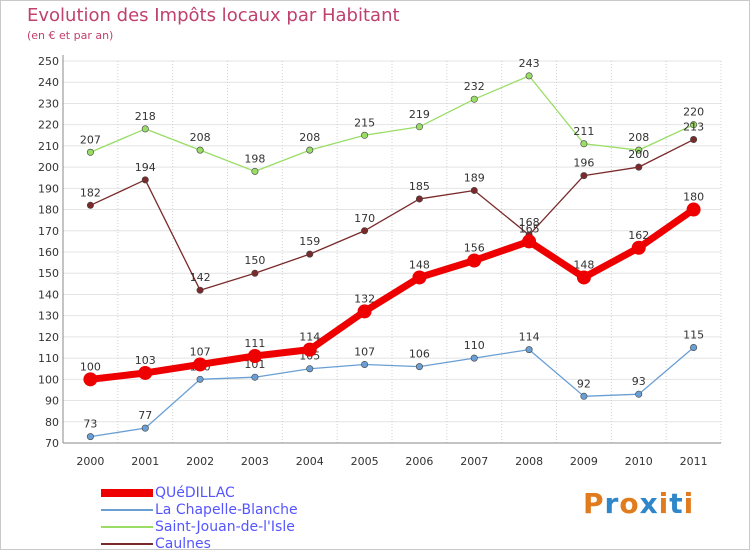  Describe the element at coordinates (676, 503) in the screenshot. I see `logo-letter: t` at that location.